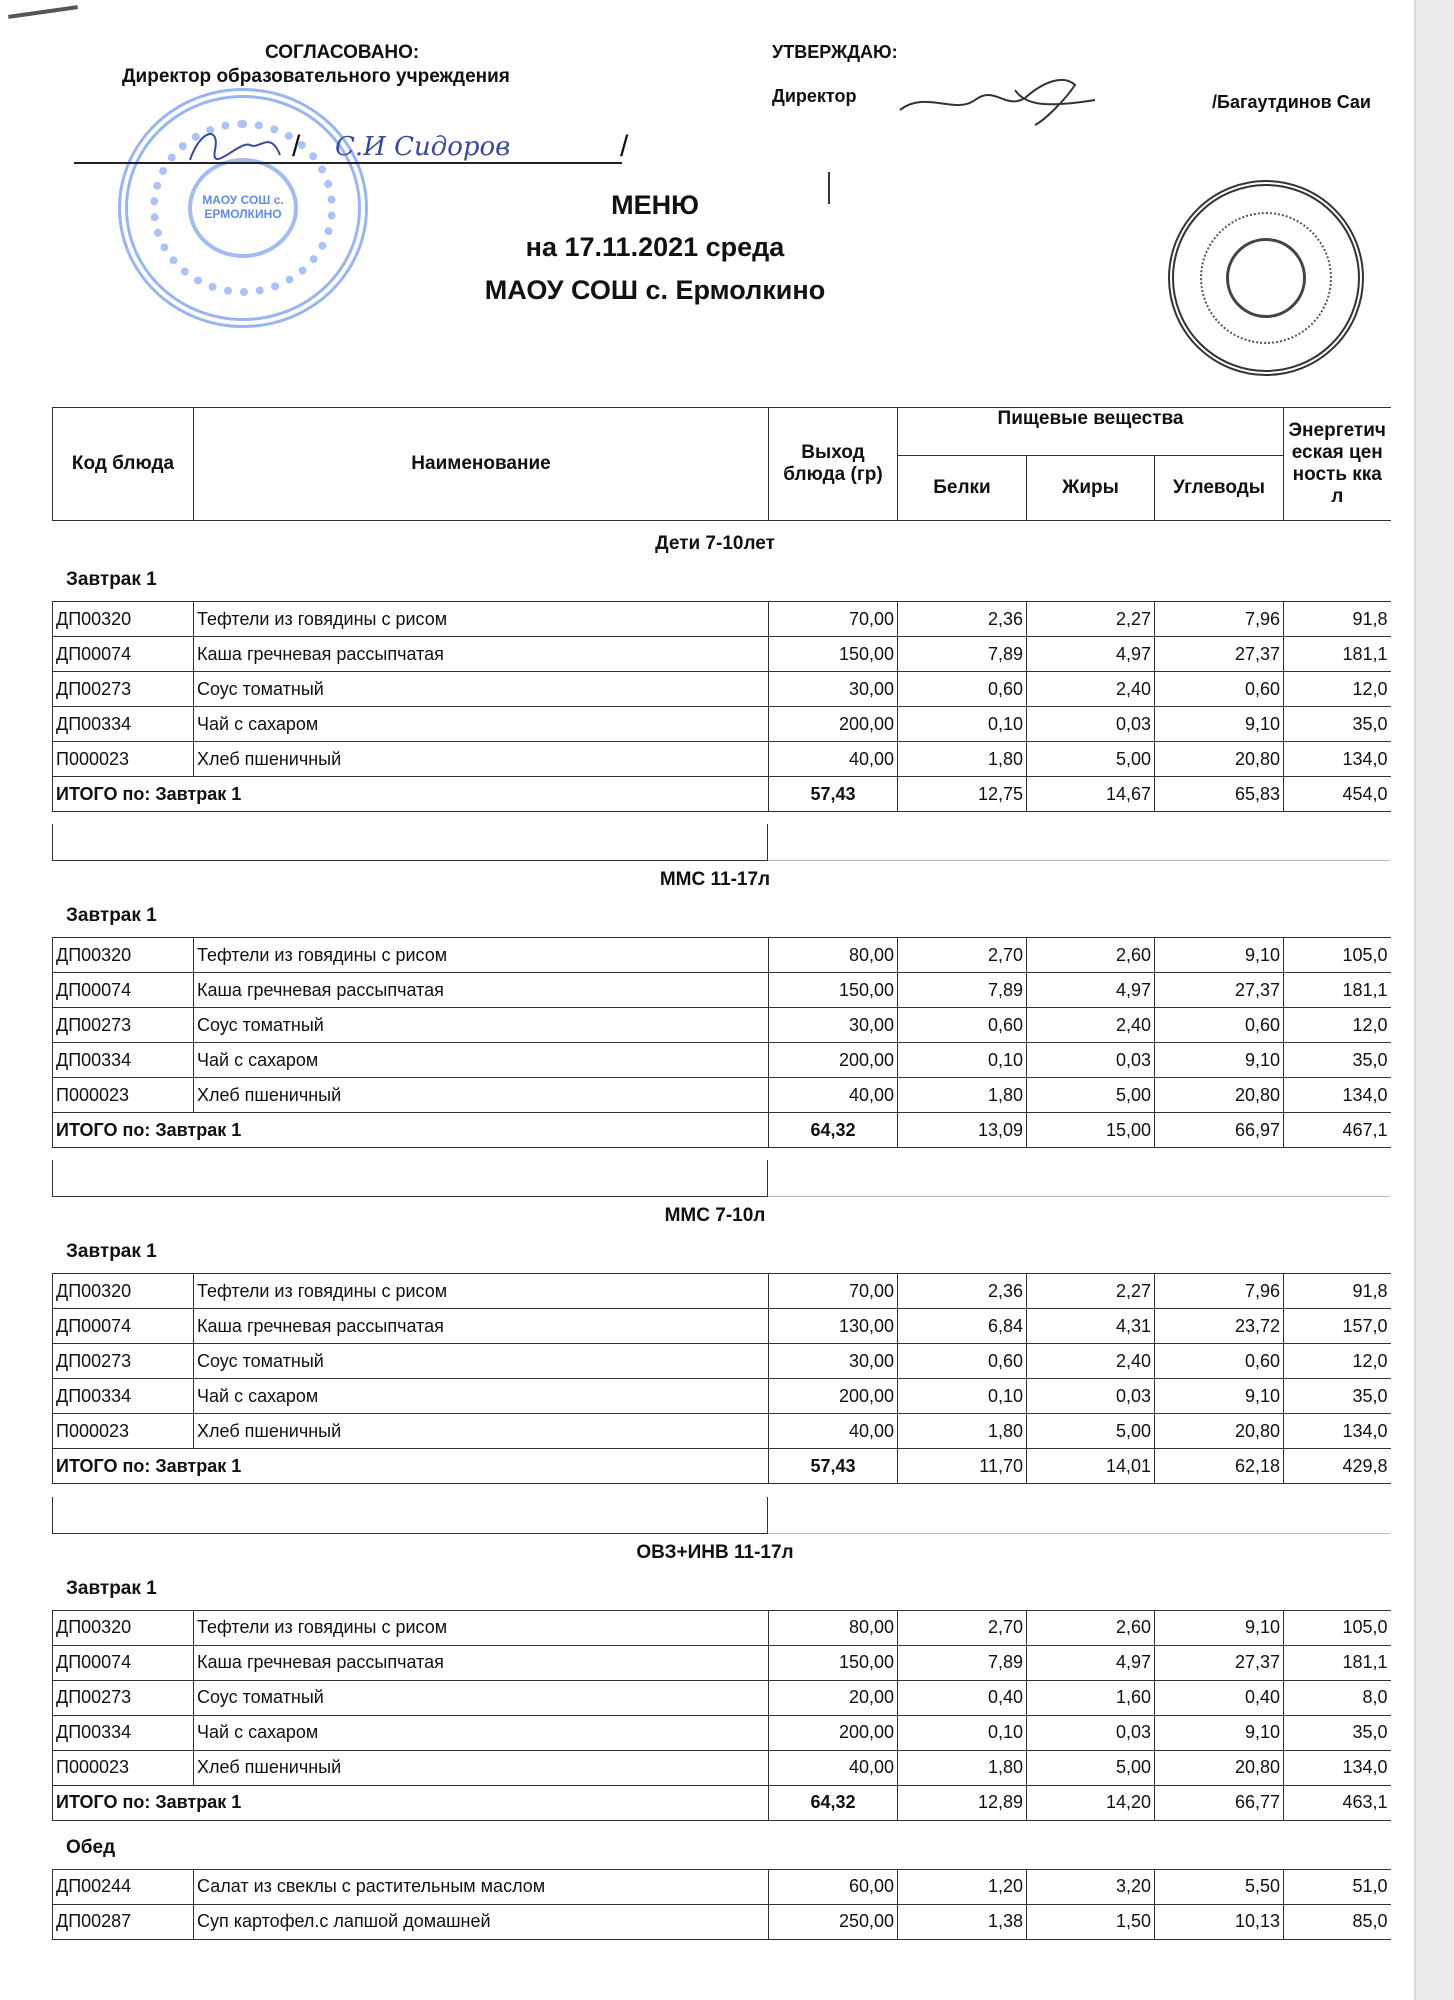  Describe the element at coordinates (962, 1627) in the screenshot. I see `protein: 2,70` at that location.